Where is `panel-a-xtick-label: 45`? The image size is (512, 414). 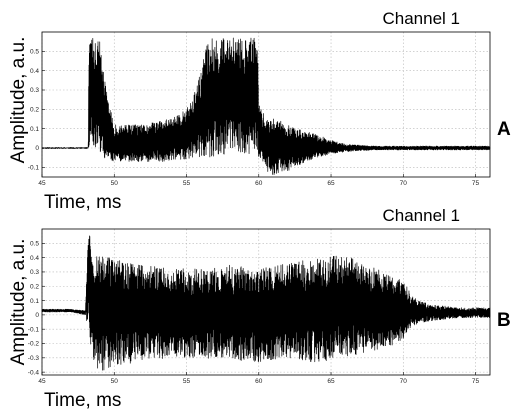
panel-a-xtick-label: 45 is located at coordinates (42, 183).